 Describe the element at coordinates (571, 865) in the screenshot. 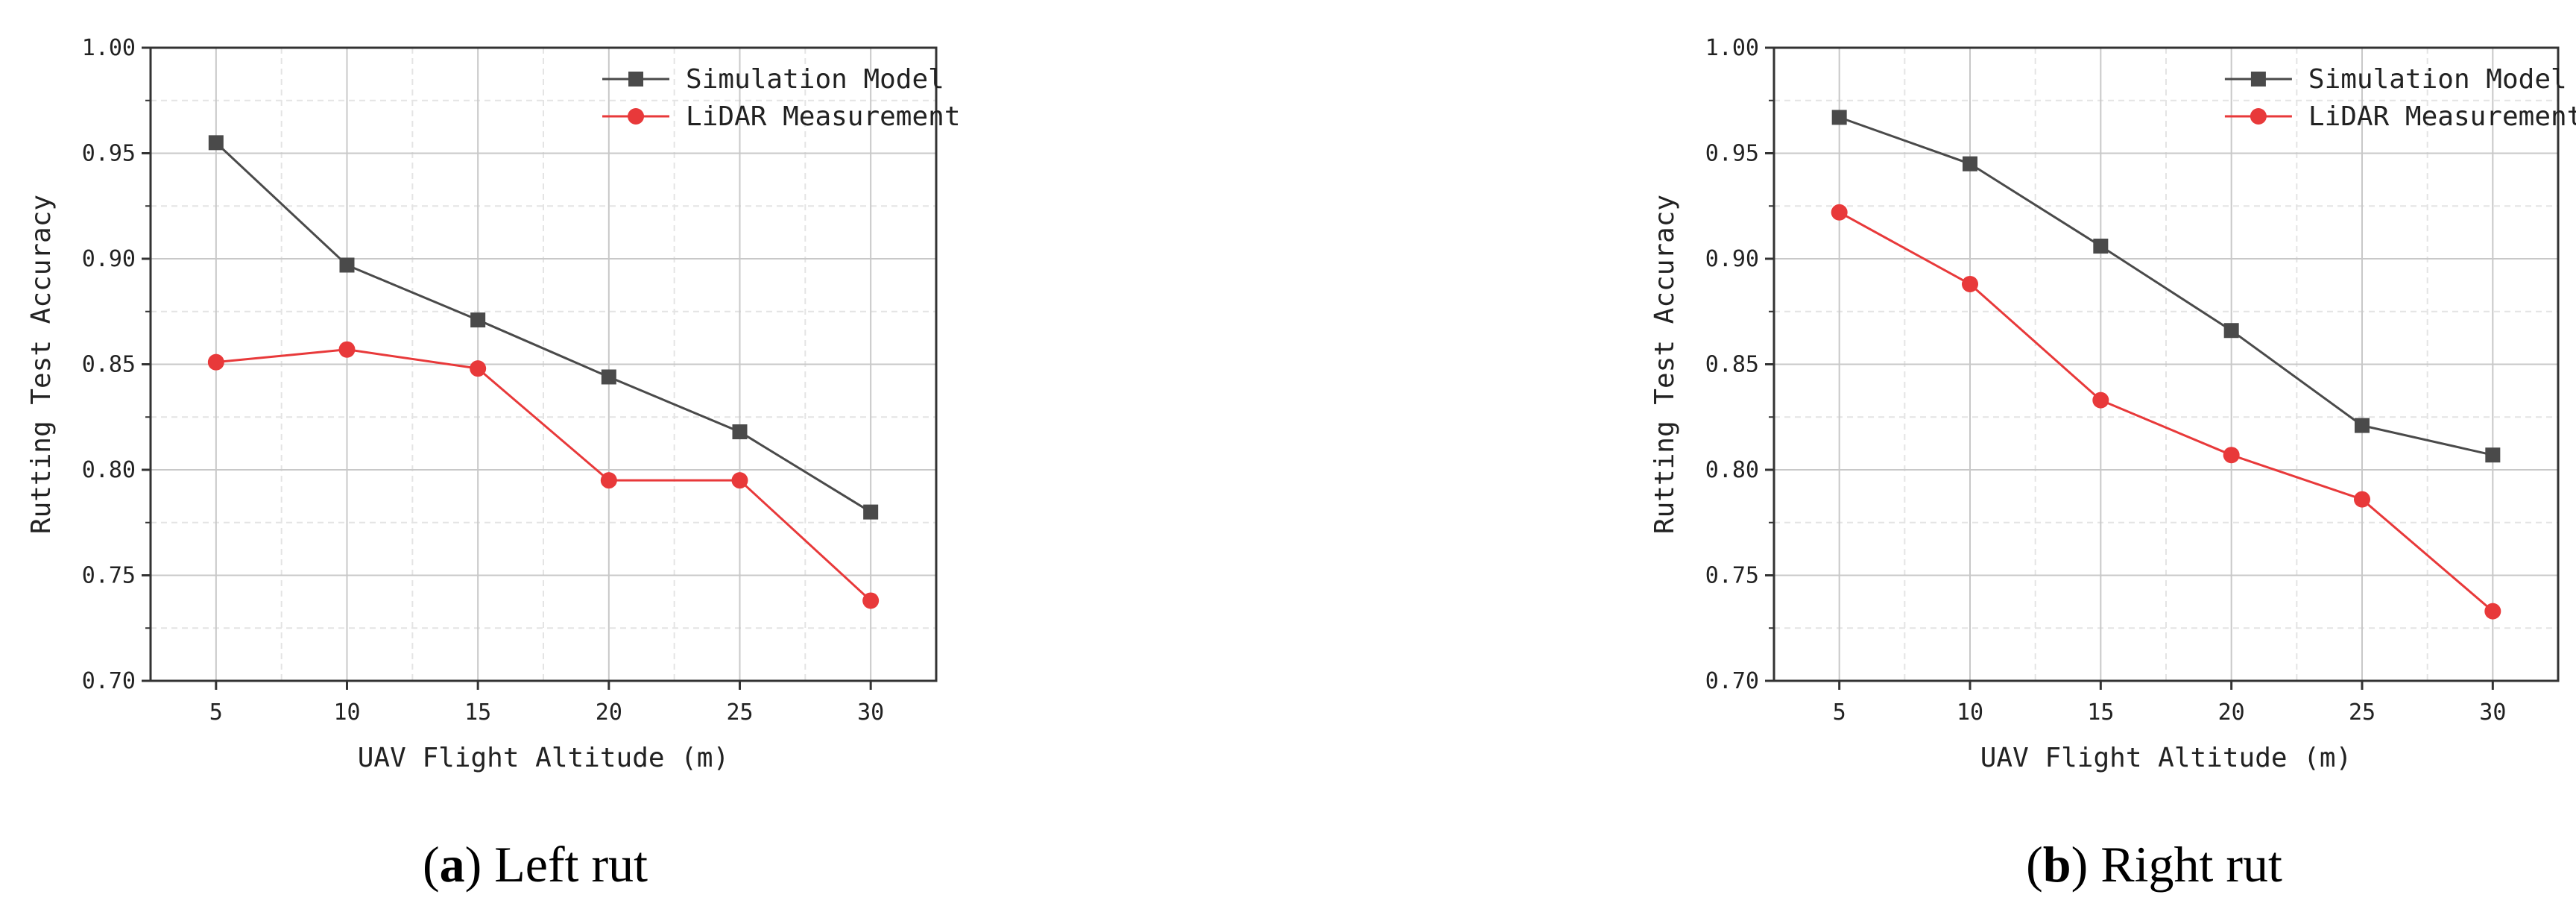

I see `caption-text: Left rut` at that location.